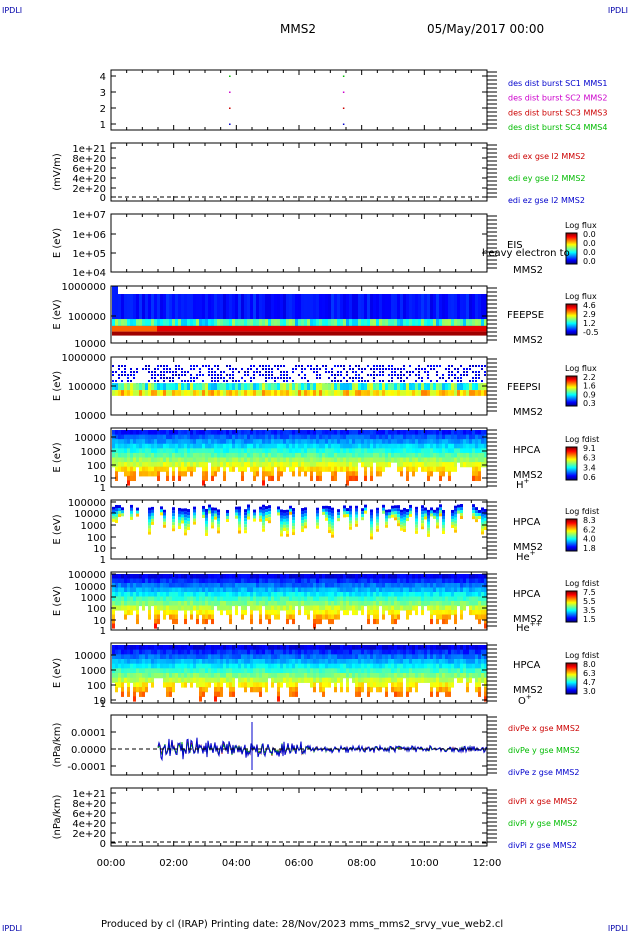  I want to click on colorbar-tick: 0.0, so click(589, 243).